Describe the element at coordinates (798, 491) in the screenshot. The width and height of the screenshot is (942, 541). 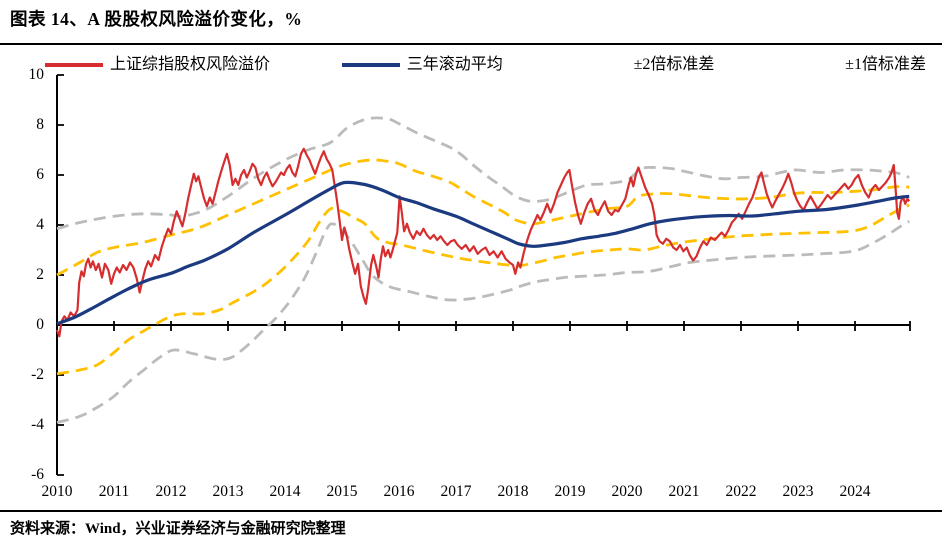
I see `x-axis-tick-label: 2023` at that location.